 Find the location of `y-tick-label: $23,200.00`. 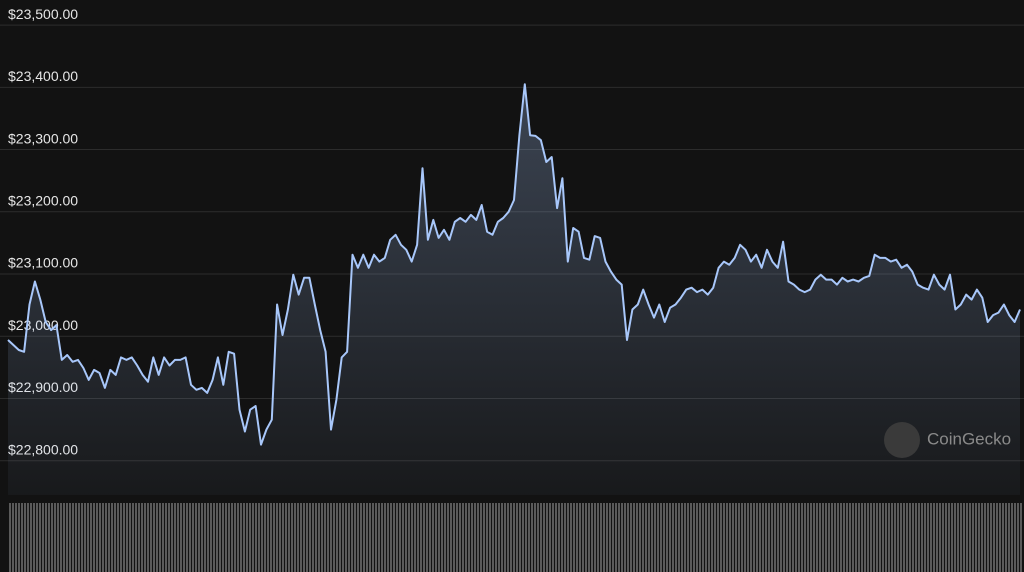

y-tick-label: $23,200.00 is located at coordinates (43, 201).